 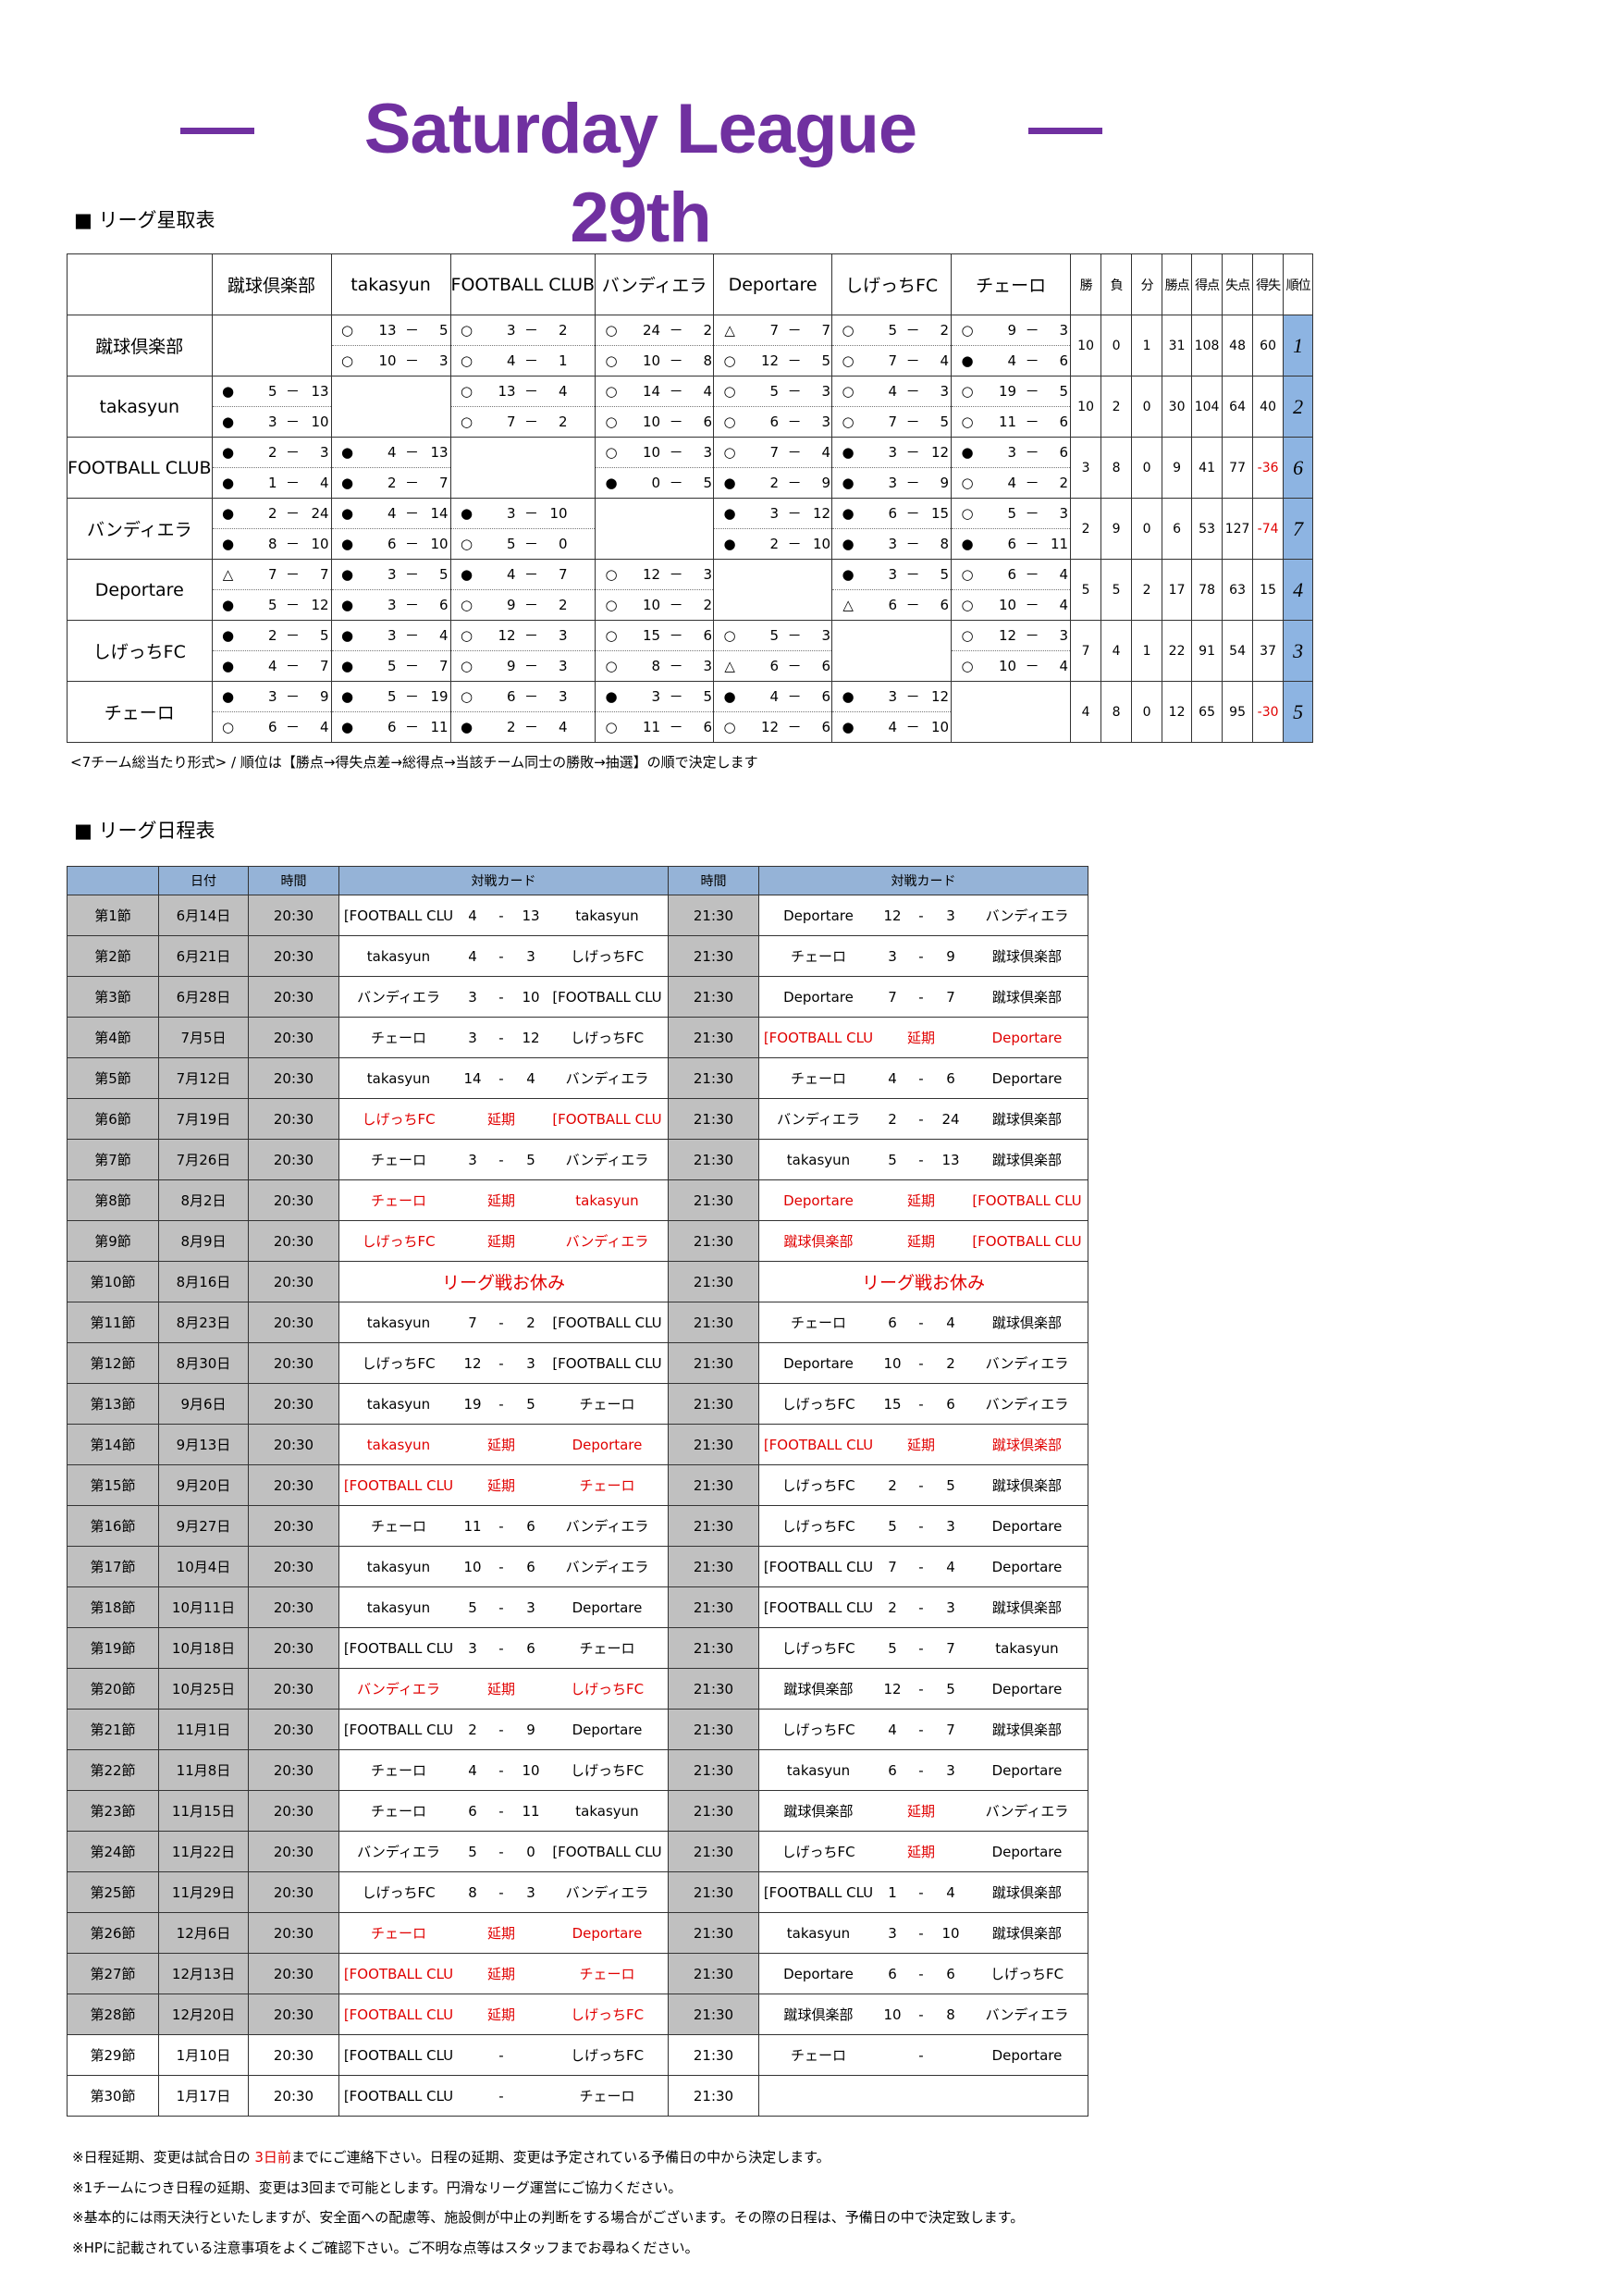 What do you see at coordinates (773, 666) in the screenshot?
I see `game-result: △ 6 － 6` at bounding box center [773, 666].